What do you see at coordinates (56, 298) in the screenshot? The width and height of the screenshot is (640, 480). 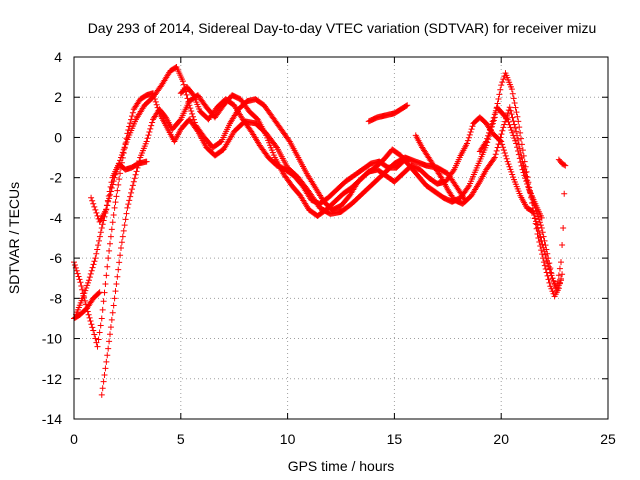 I see `y-tick-label: -8` at bounding box center [56, 298].